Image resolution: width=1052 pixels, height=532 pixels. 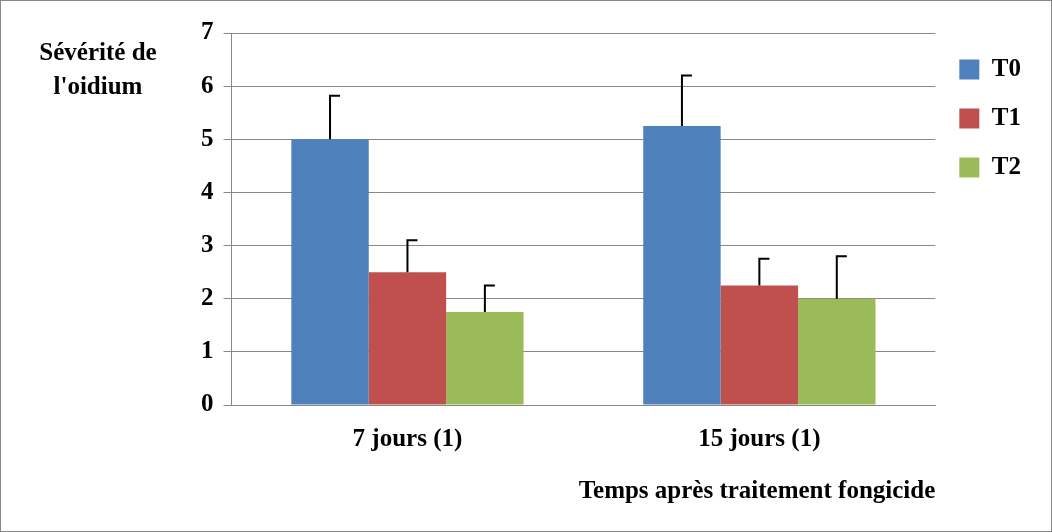 I want to click on legend-label: T2, so click(x=1006, y=165).